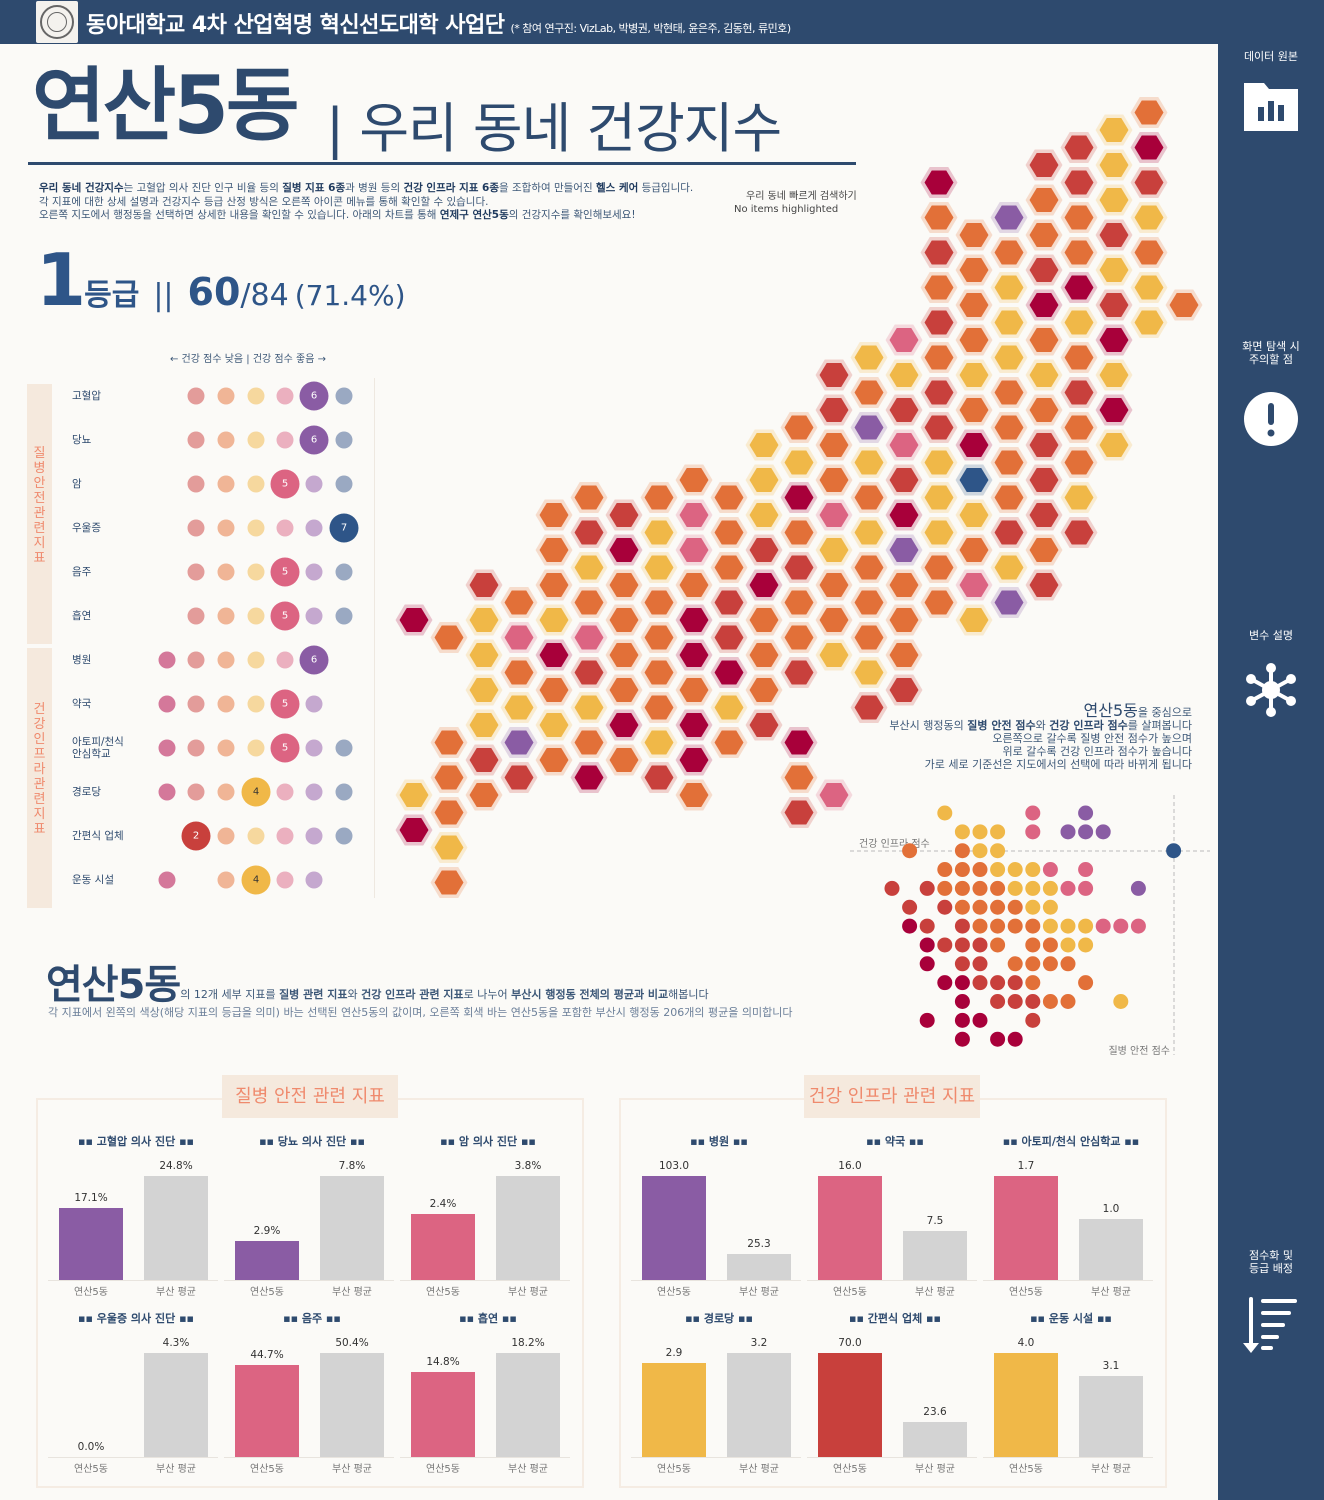 The image size is (1324, 1500). What do you see at coordinates (1026, 1228) in the screenshot?
I see `district-bar` at bounding box center [1026, 1228].